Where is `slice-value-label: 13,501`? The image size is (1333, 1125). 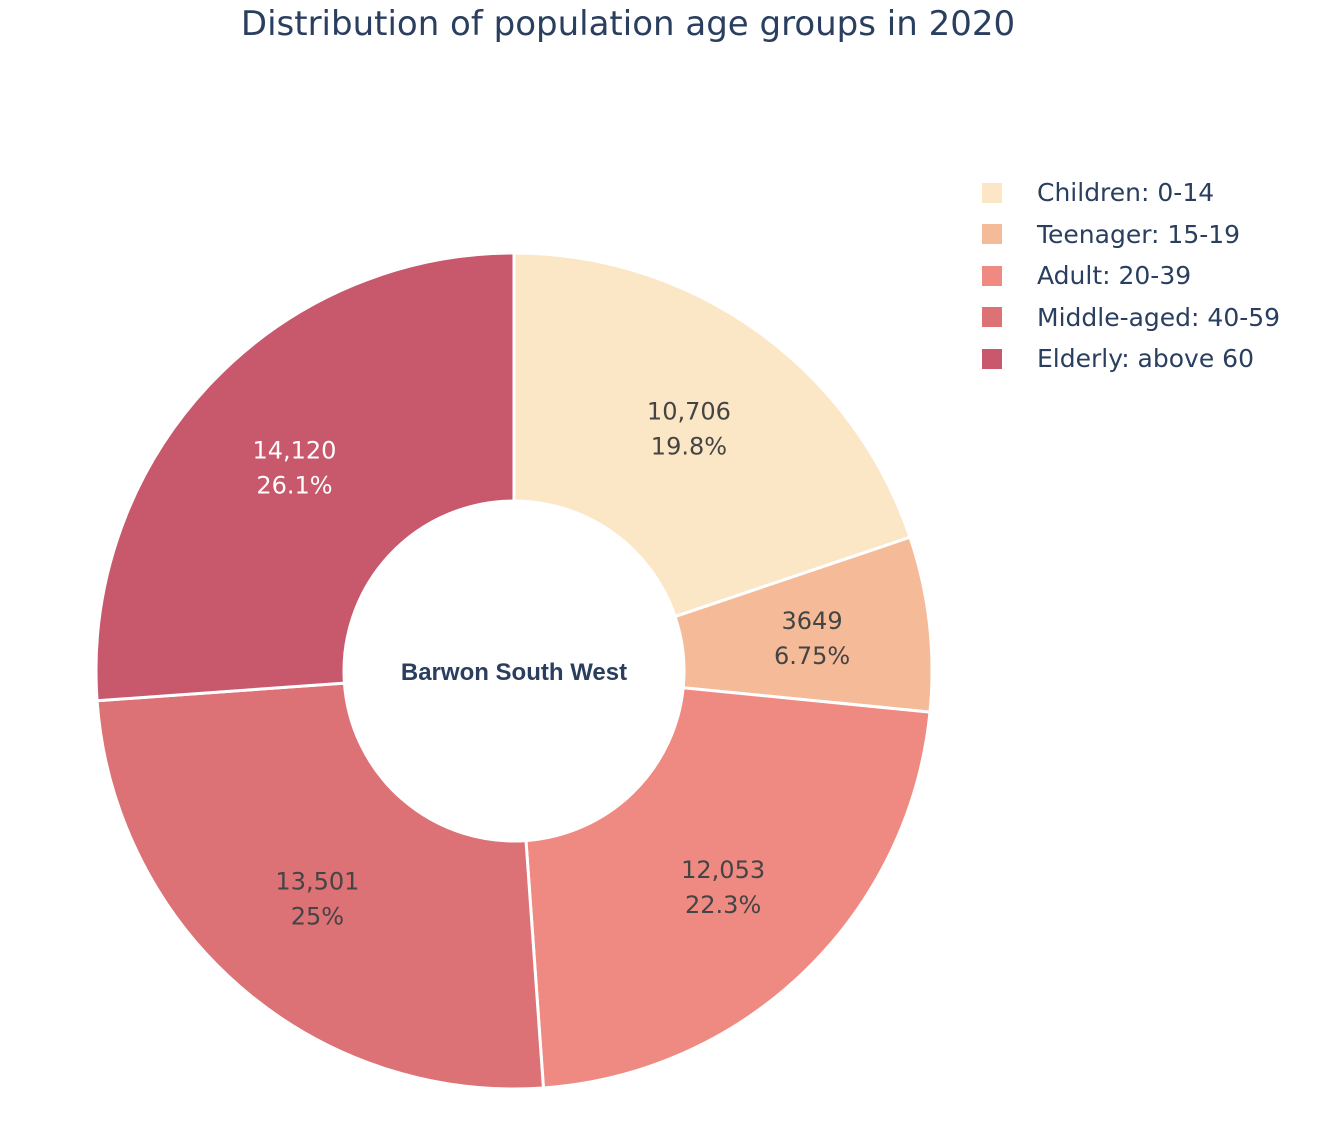 slice-value-label: 13,501 is located at coordinates (317, 882).